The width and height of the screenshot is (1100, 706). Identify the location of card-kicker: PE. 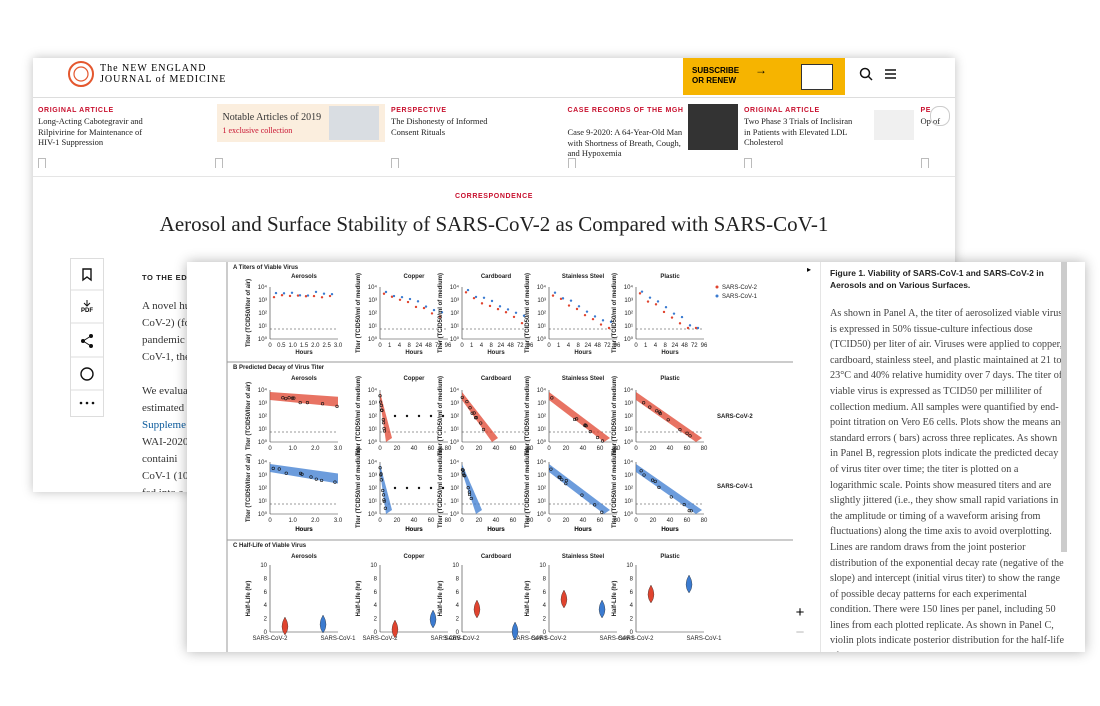
(926, 110).